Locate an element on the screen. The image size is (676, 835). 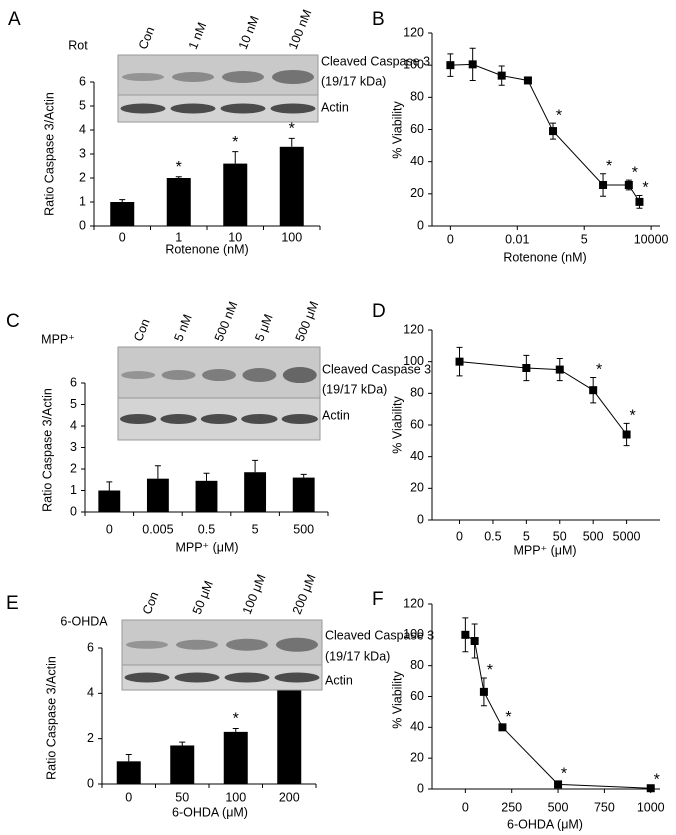
lane-label: 10 nM is located at coordinates (249, 32).